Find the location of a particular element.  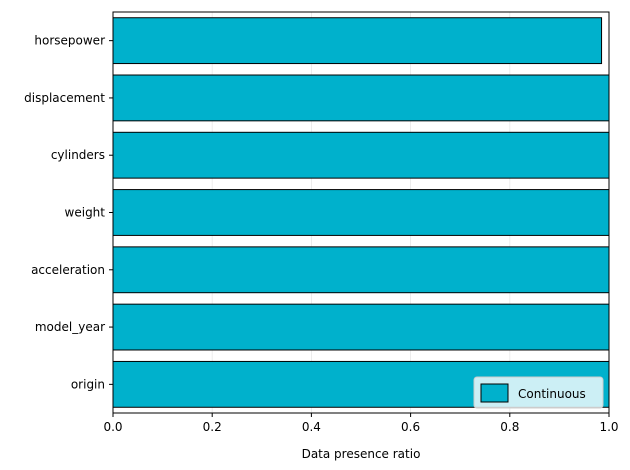

x-tick-label: 0.6 is located at coordinates (410, 427).